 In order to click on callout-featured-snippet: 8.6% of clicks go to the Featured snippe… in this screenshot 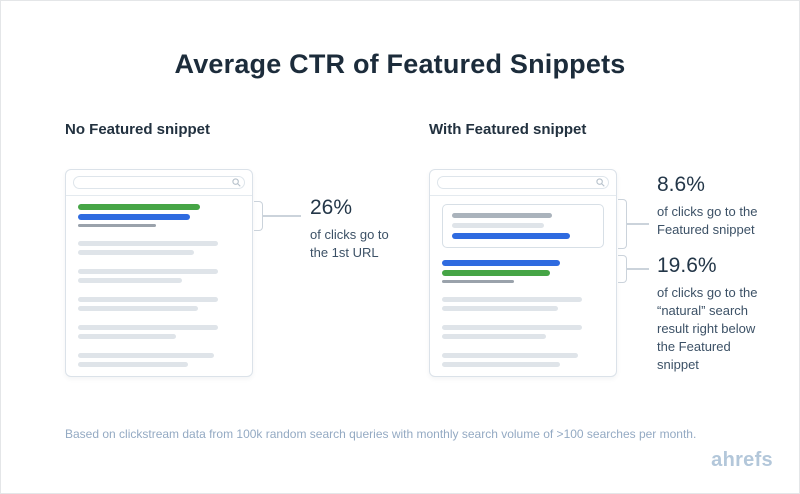, I will do `click(707, 206)`.